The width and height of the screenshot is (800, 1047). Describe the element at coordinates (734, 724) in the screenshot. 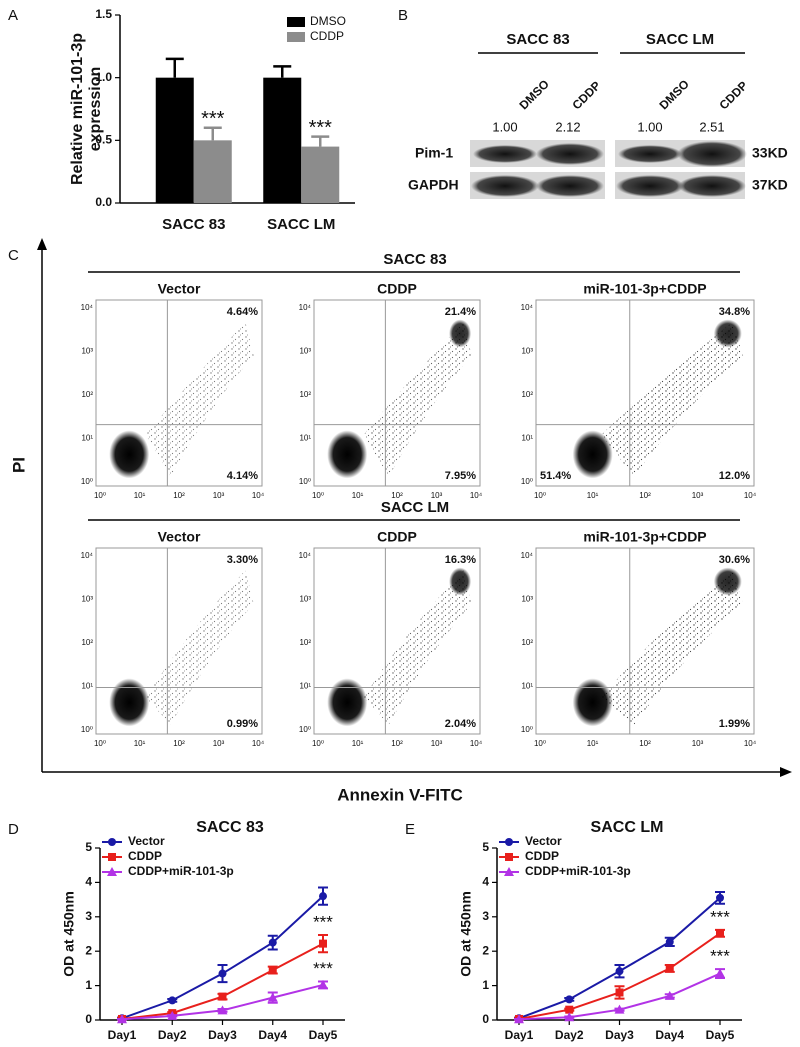

I see `quadrant-percent: 1.99%` at that location.